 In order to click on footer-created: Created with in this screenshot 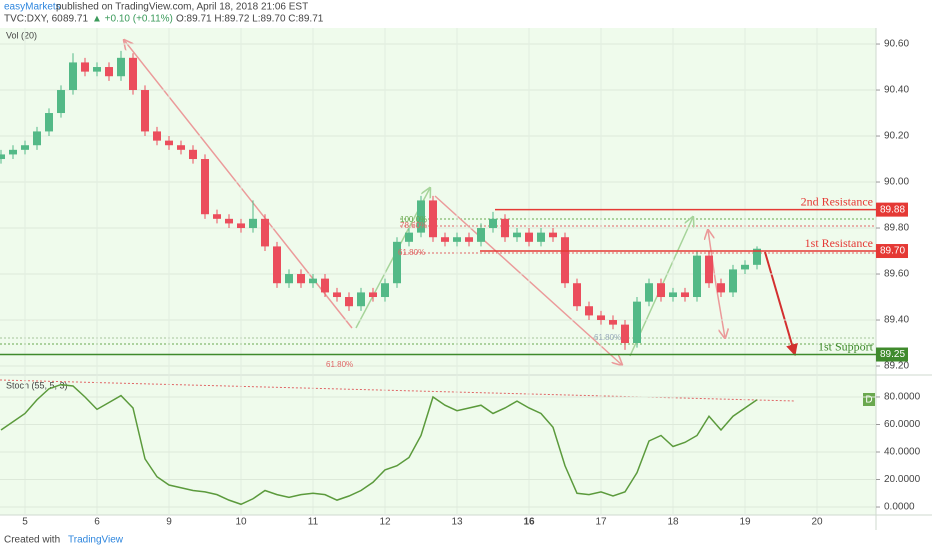, I will do `click(32, 540)`.